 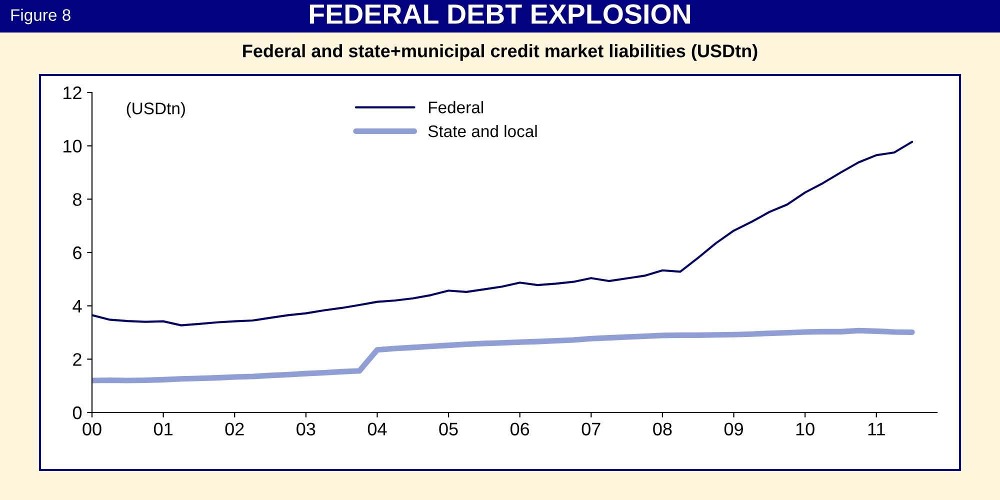 I want to click on x-tick-label: 09, so click(x=733, y=429).